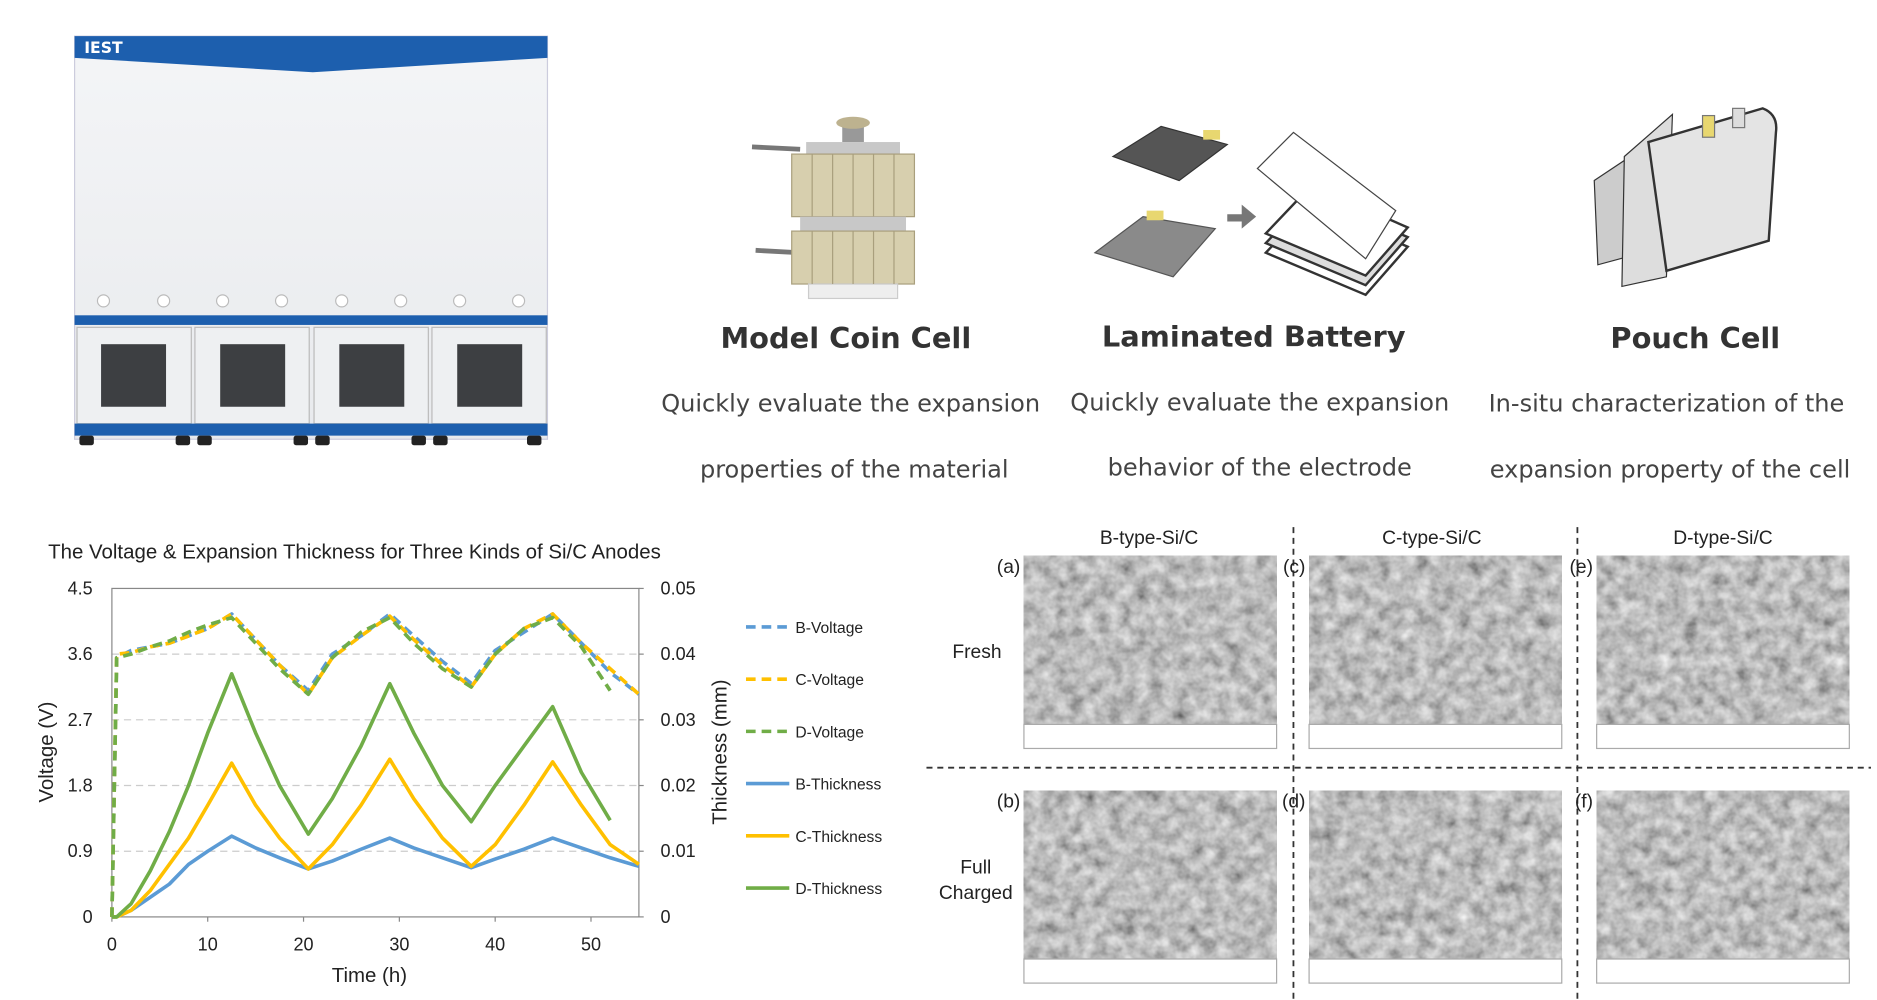 Image resolution: width=1877 pixels, height=1000 pixels. What do you see at coordinates (1723, 538) in the screenshot?
I see `sem-column-title: D-type-Si/C` at bounding box center [1723, 538].